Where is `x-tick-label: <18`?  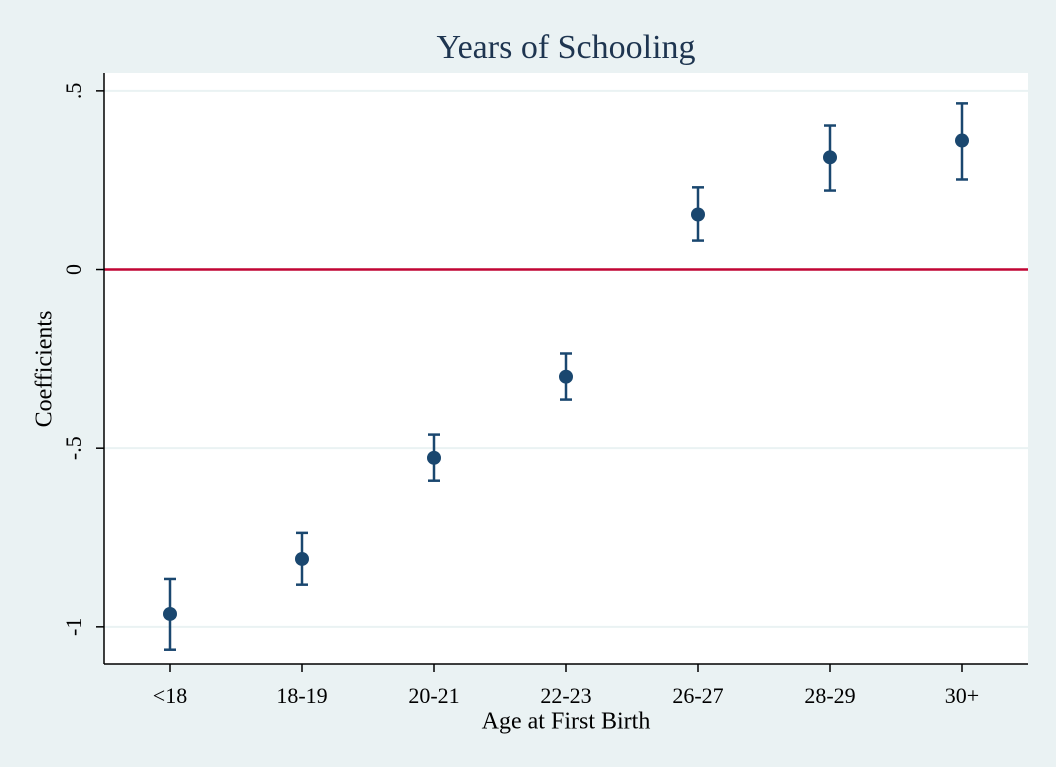
x-tick-label: <18 is located at coordinates (170, 695).